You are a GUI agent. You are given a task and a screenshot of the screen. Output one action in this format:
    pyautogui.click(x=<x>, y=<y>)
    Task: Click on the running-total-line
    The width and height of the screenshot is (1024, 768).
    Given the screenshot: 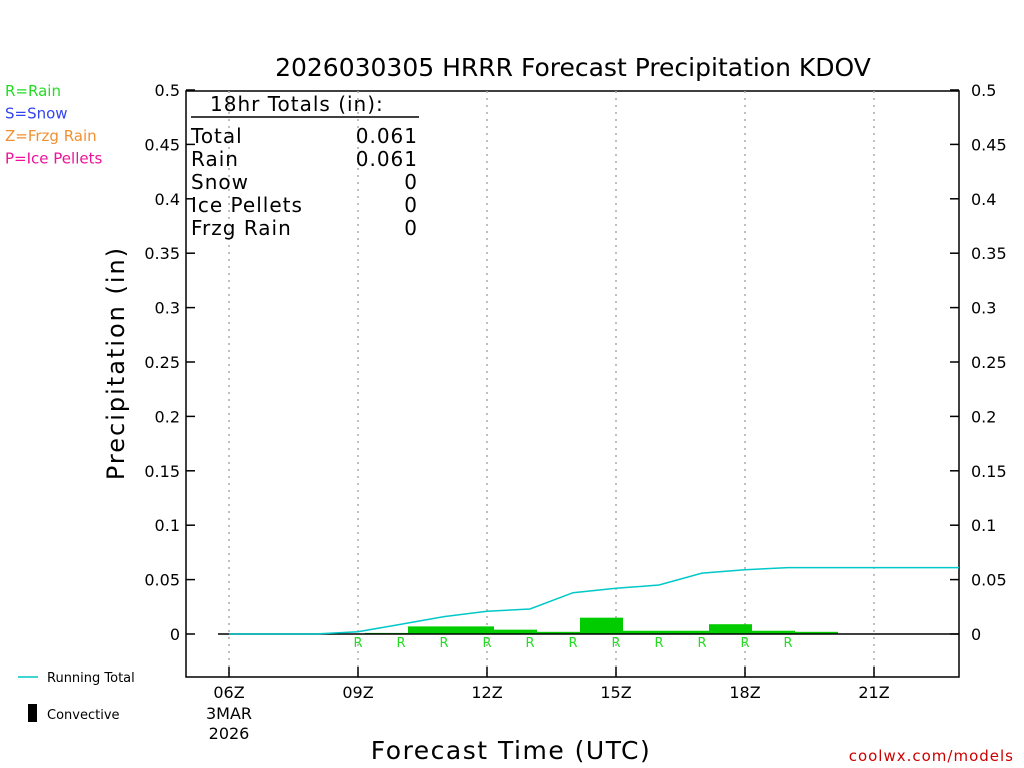 What is the action you would take?
    pyautogui.click(x=594, y=600)
    